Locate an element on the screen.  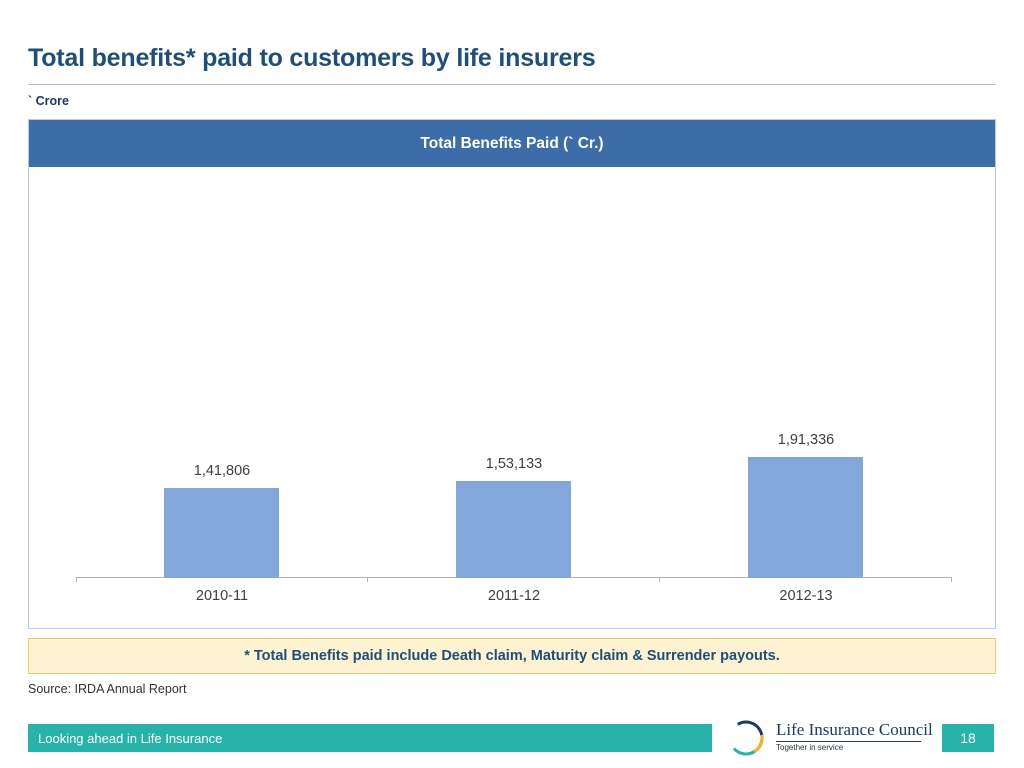
title-divider is located at coordinates (512, 84).